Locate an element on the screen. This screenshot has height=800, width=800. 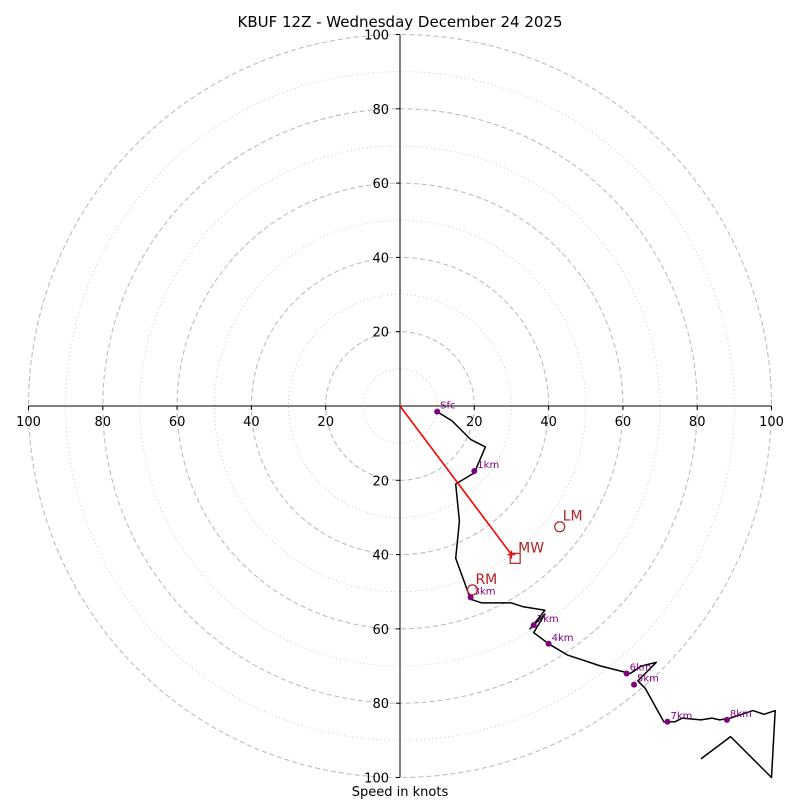
storm-motion-label: RM is located at coordinates (486, 580).